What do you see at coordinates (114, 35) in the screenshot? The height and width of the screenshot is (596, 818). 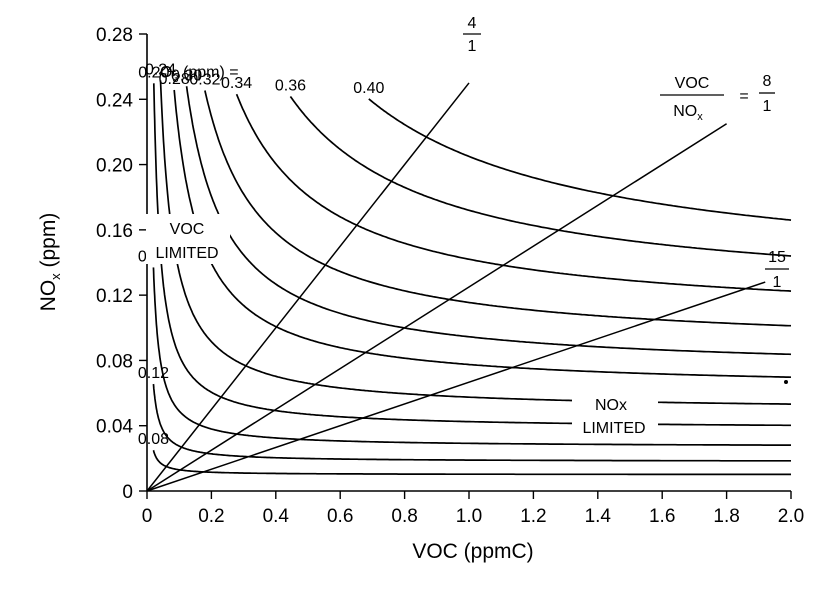 I see `y-tick-label: 0.28` at bounding box center [114, 35].